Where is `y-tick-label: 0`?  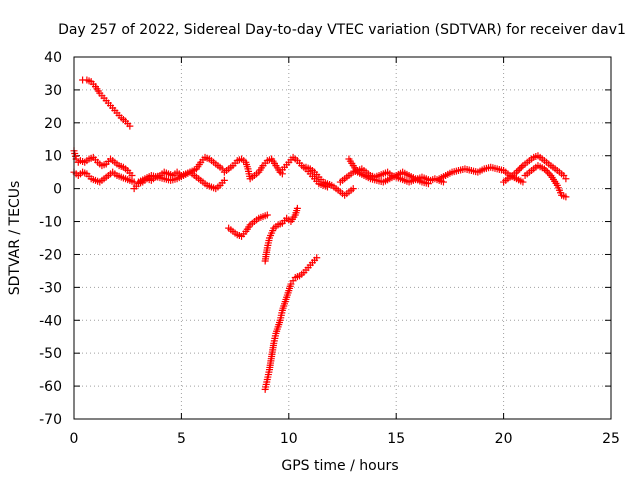
y-tick-label: 0 is located at coordinates (57, 190).